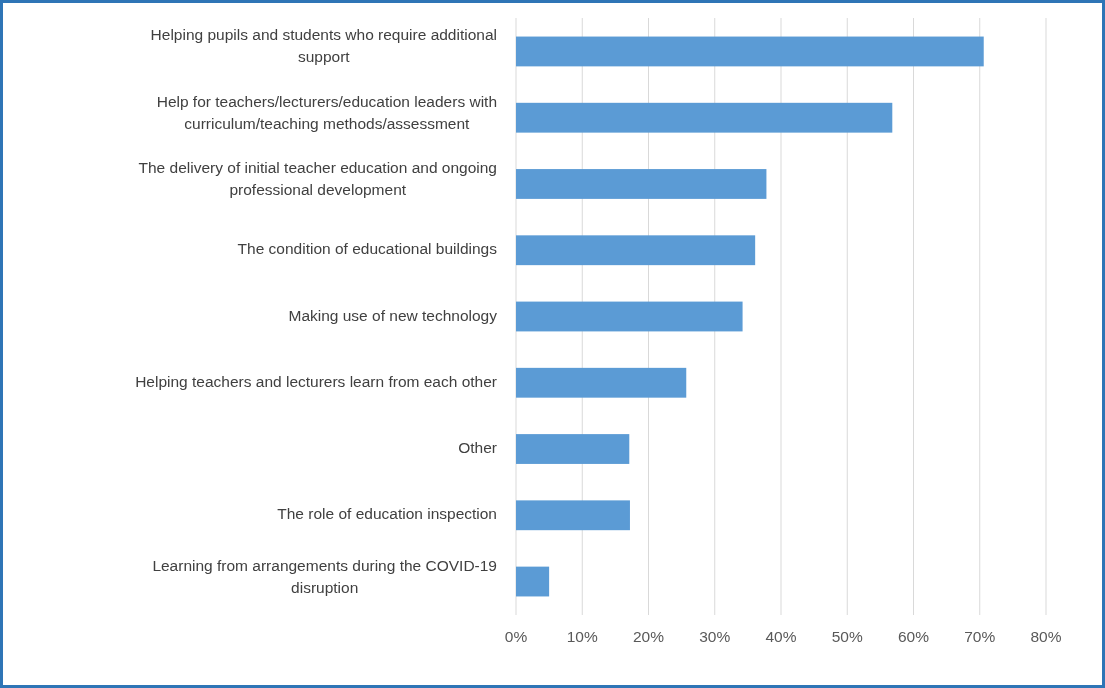 This screenshot has height=688, width=1105. Describe the element at coordinates (980, 636) in the screenshot. I see `x-tick-label: 70%` at that location.